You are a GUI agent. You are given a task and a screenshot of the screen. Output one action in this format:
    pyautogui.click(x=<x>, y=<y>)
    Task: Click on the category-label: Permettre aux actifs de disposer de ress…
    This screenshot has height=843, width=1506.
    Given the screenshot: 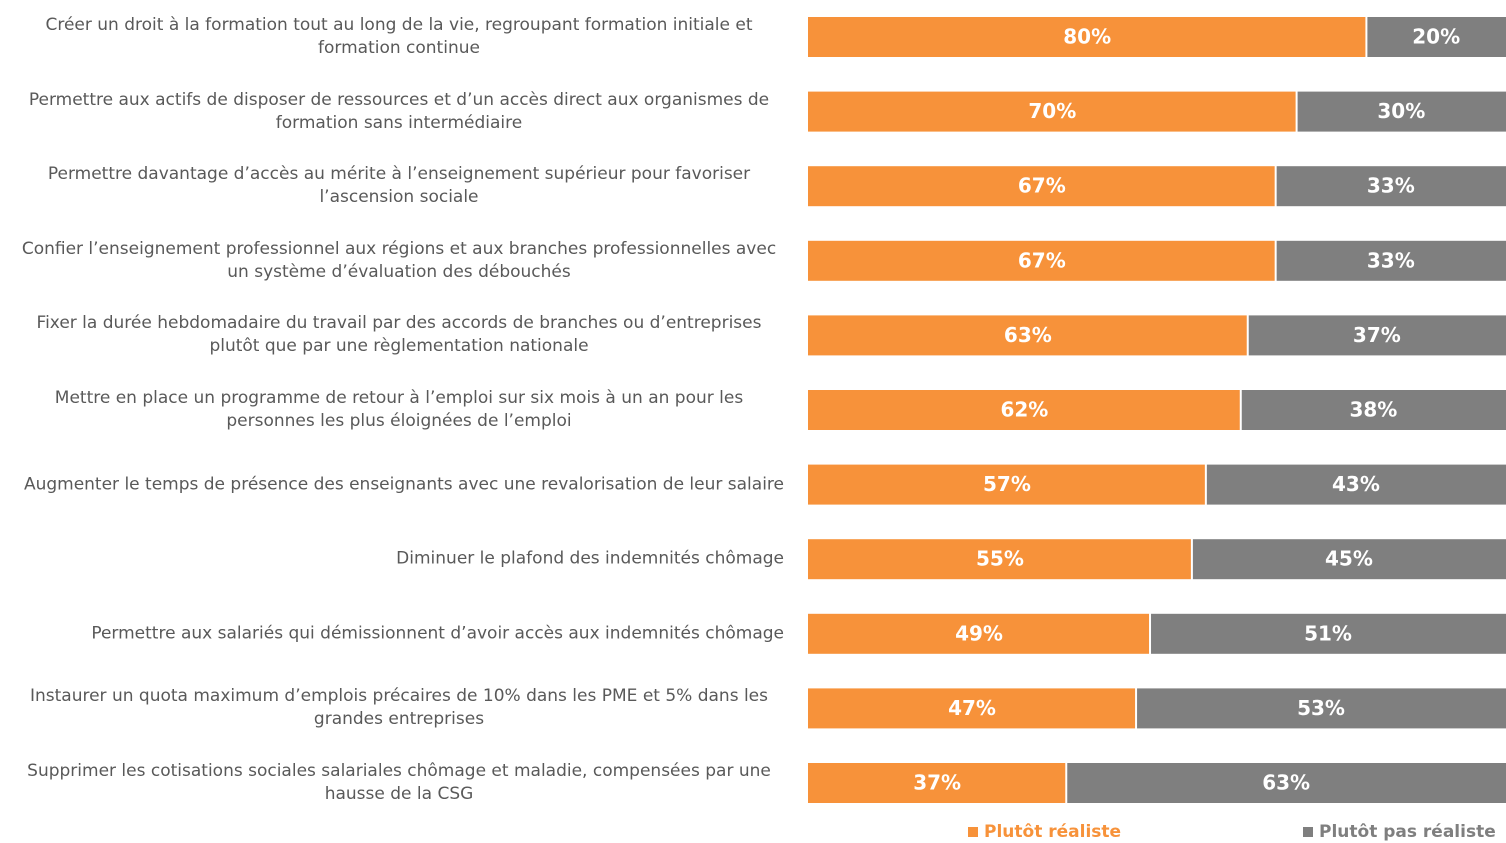 What is the action you would take?
    pyautogui.click(x=399, y=111)
    